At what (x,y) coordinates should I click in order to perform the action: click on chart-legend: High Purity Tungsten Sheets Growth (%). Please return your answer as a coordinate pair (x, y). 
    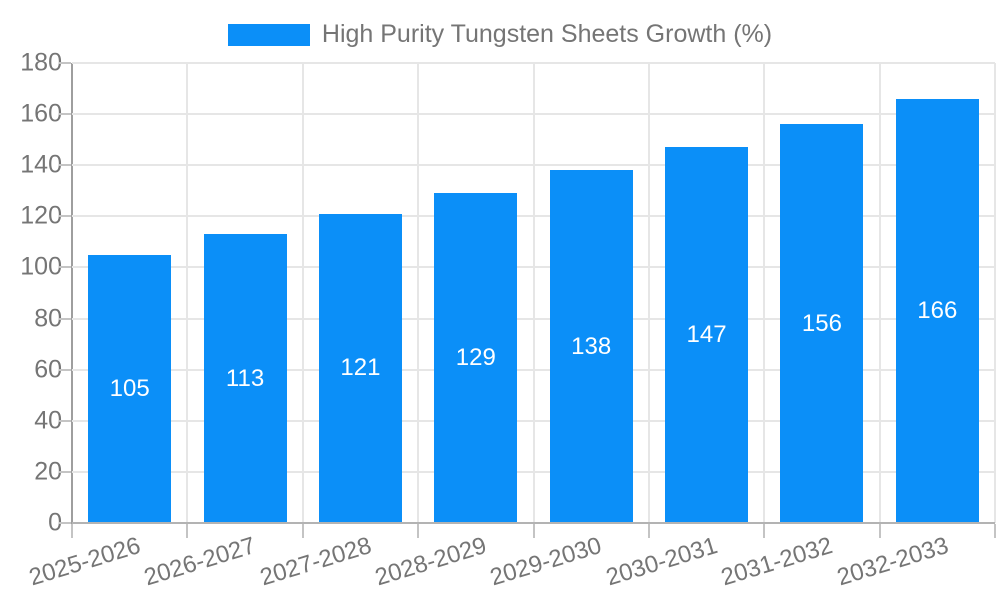
    Looking at the image, I should click on (500, 34).